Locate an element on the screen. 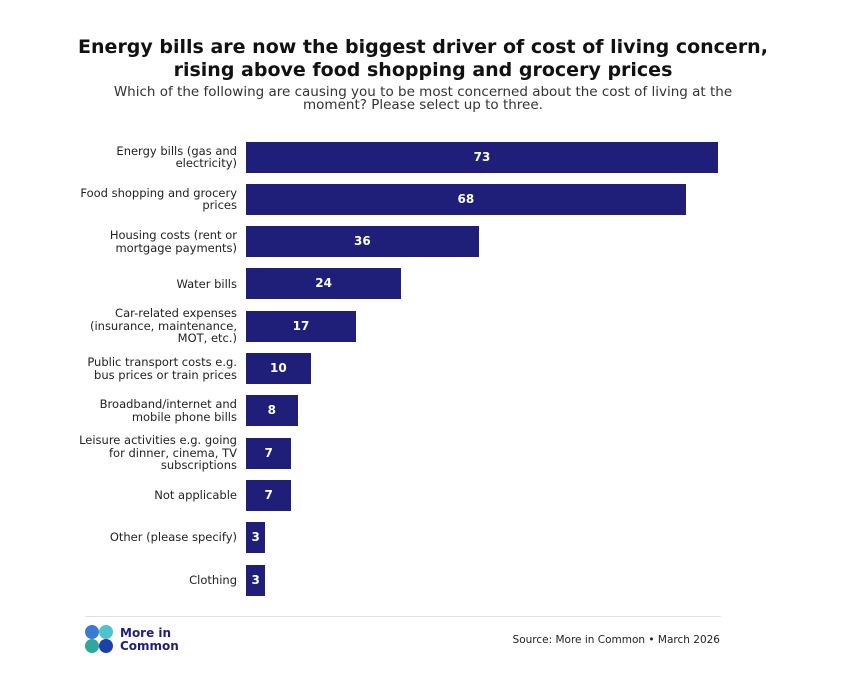 The image size is (846, 694). category-label: Other (please specify) is located at coordinates (173, 537).